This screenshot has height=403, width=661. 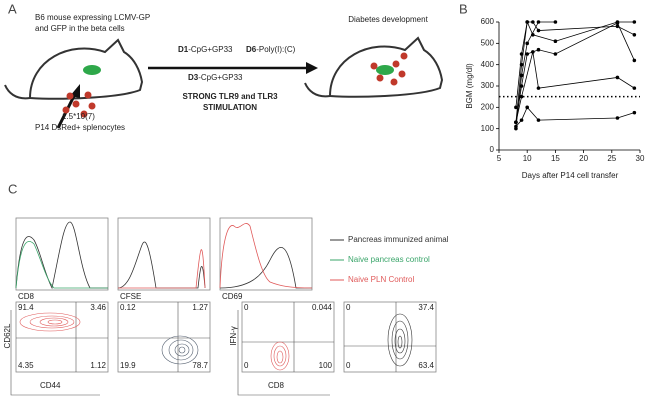 What do you see at coordinates (98, 307) in the screenshot?
I see `quadrant-value: 3.46` at bounding box center [98, 307].